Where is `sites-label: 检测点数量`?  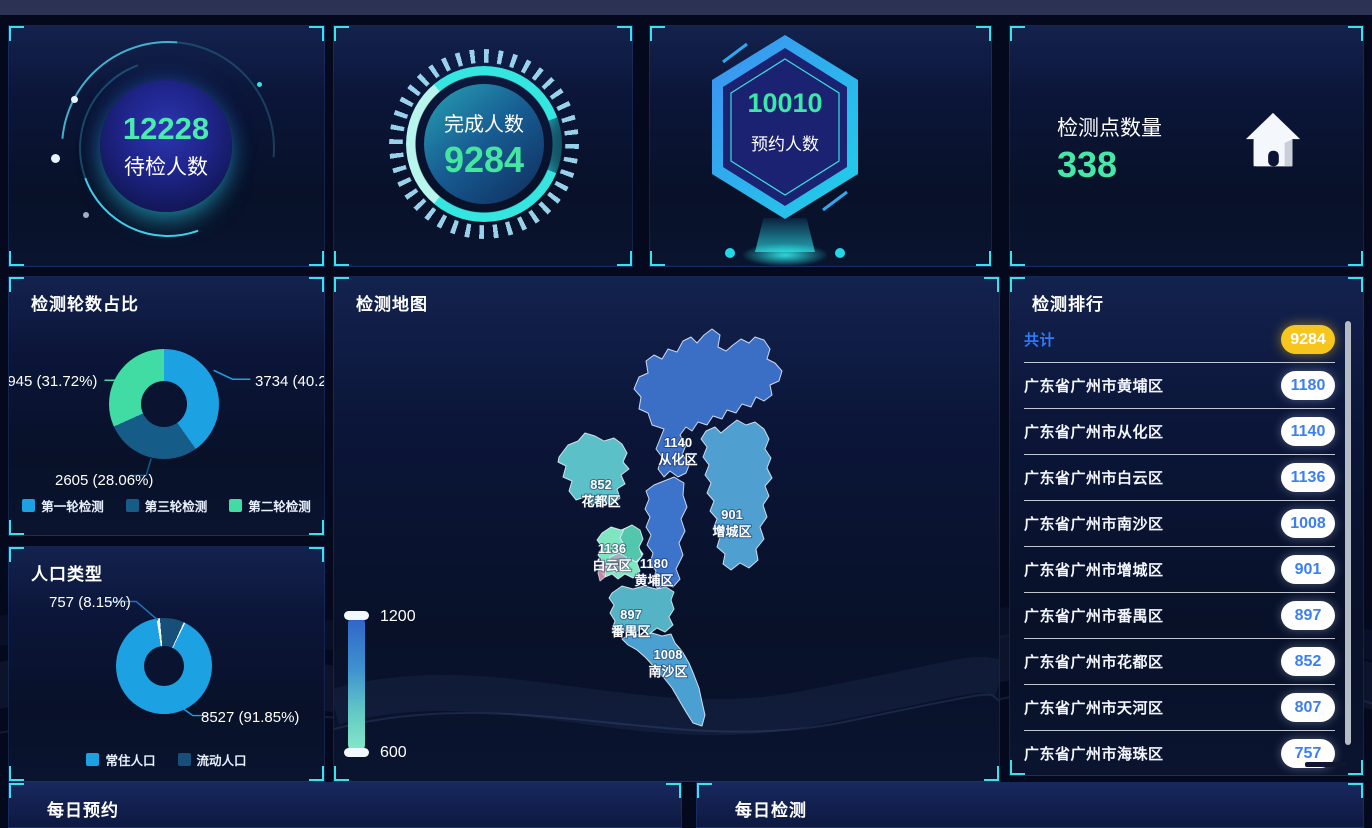 sites-label: 检测点数量 is located at coordinates (1109, 128).